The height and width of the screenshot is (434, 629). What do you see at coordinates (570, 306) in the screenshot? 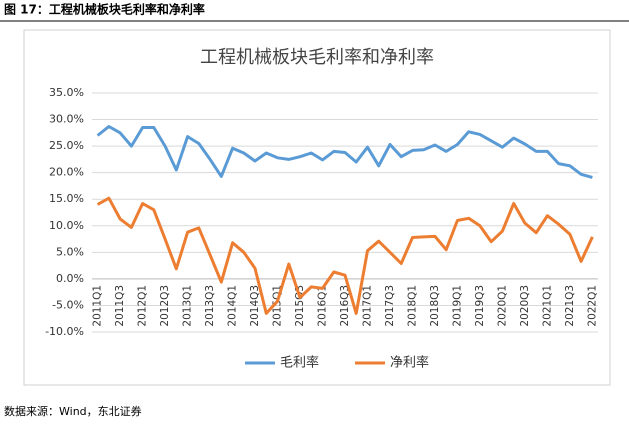
I see `x-tick-label: 2021Q3` at bounding box center [570, 306].